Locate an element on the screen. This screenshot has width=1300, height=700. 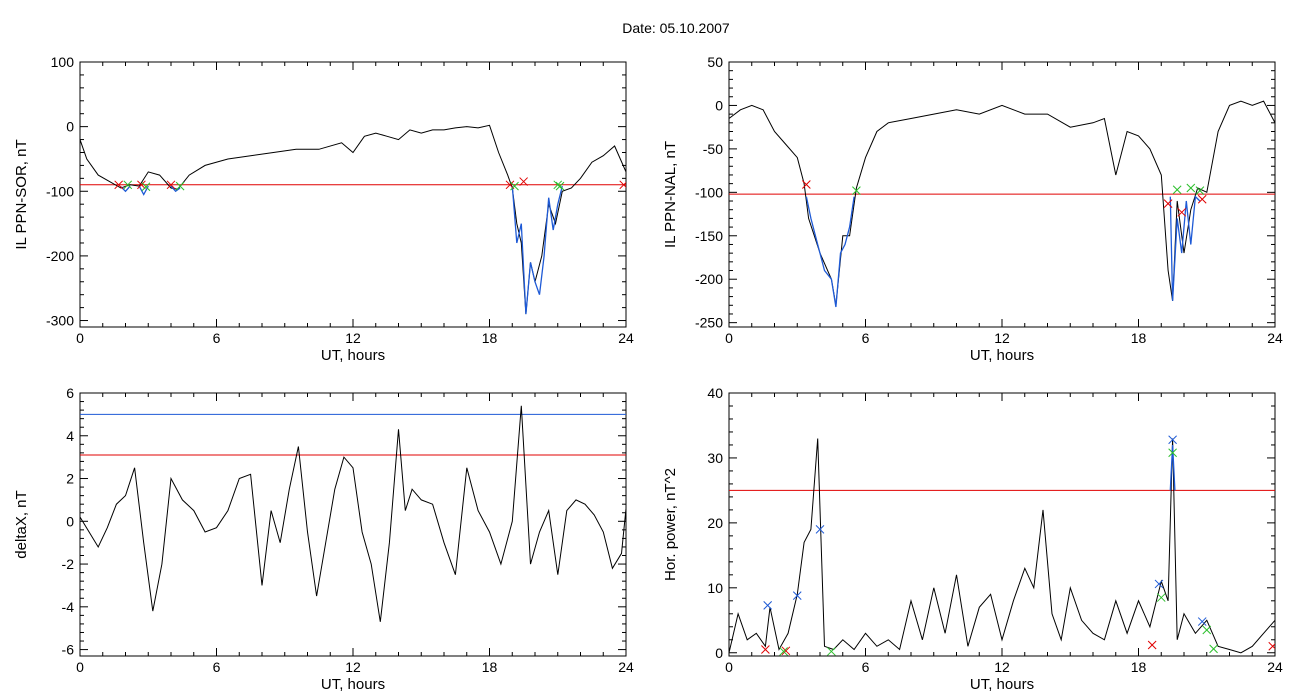
y-tick-label: -6 is located at coordinates (68, 650).